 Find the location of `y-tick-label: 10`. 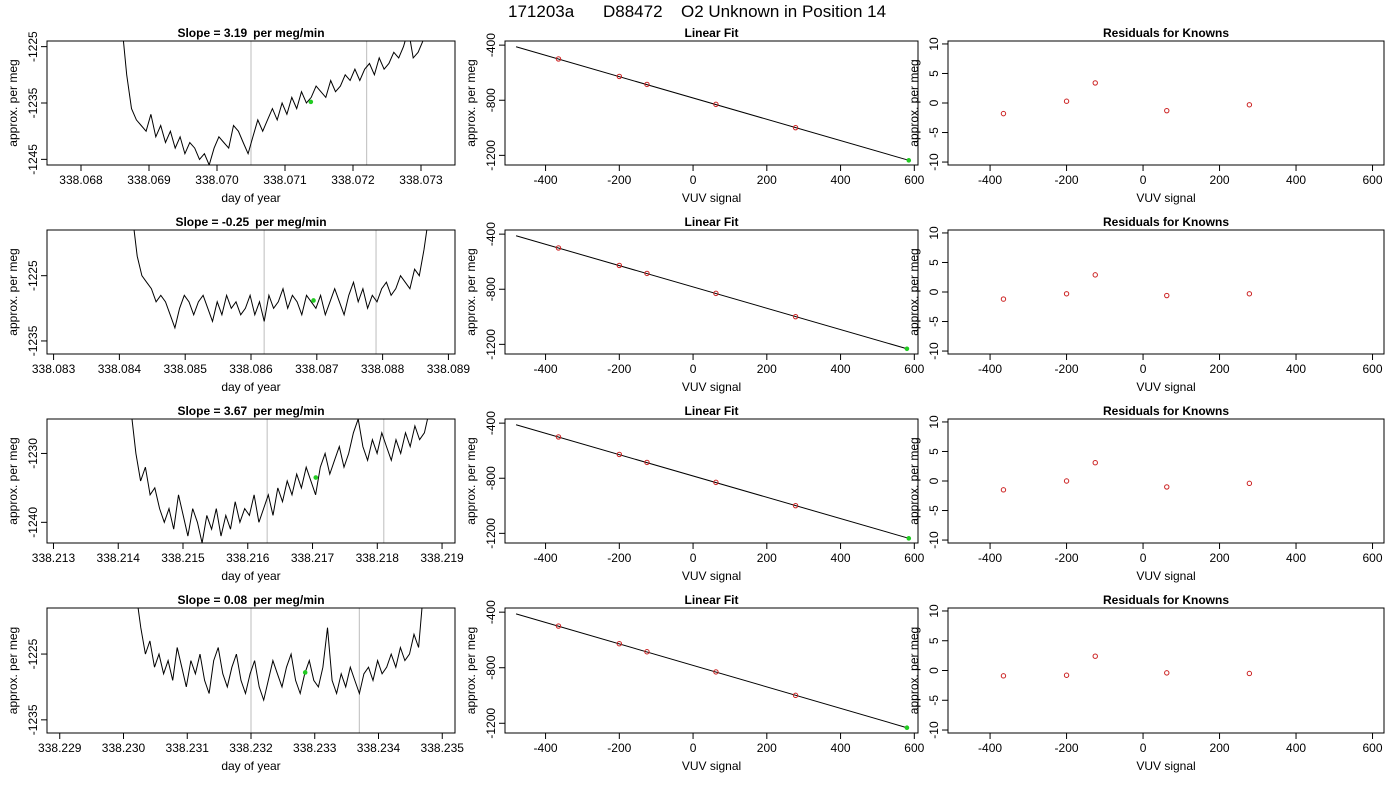

y-tick-label: 10 is located at coordinates (934, 44).